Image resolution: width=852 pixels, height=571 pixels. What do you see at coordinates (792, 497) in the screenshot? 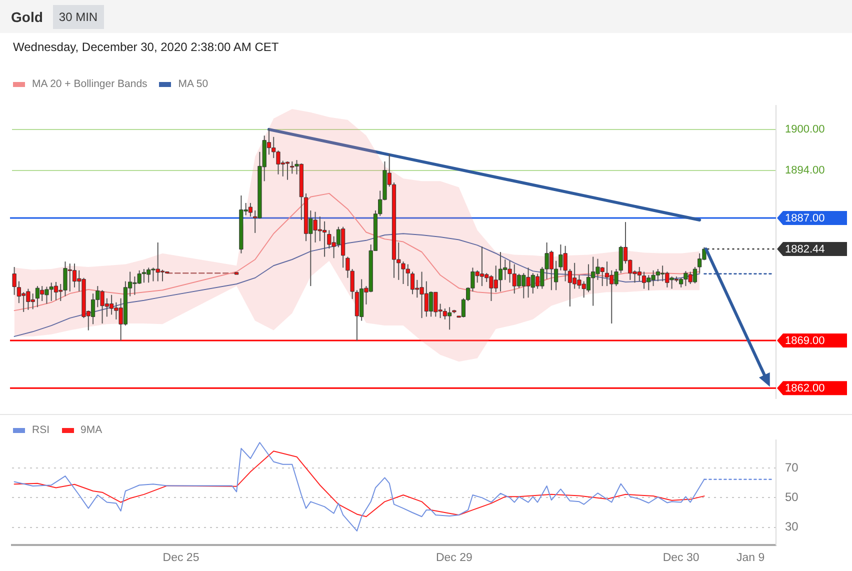
I see `y-tick-label: 50` at bounding box center [792, 497].